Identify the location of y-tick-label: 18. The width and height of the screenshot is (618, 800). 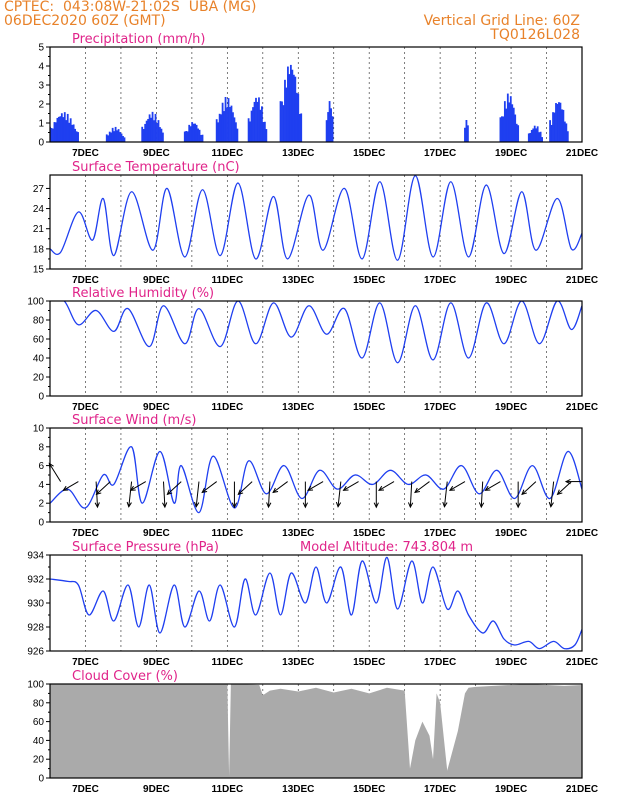
(39, 249).